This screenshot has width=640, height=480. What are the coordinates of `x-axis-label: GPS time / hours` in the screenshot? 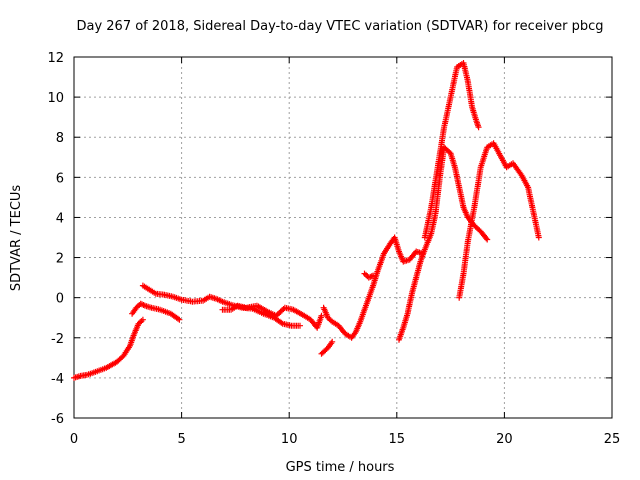 It's located at (340, 467).